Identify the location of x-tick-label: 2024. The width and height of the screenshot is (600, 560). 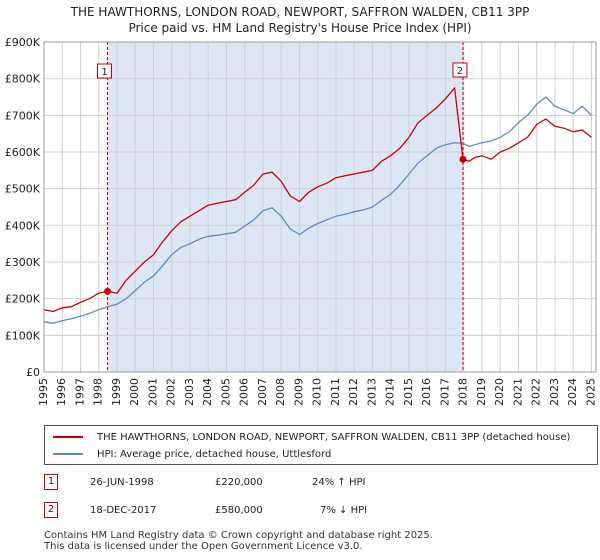
(572, 392).